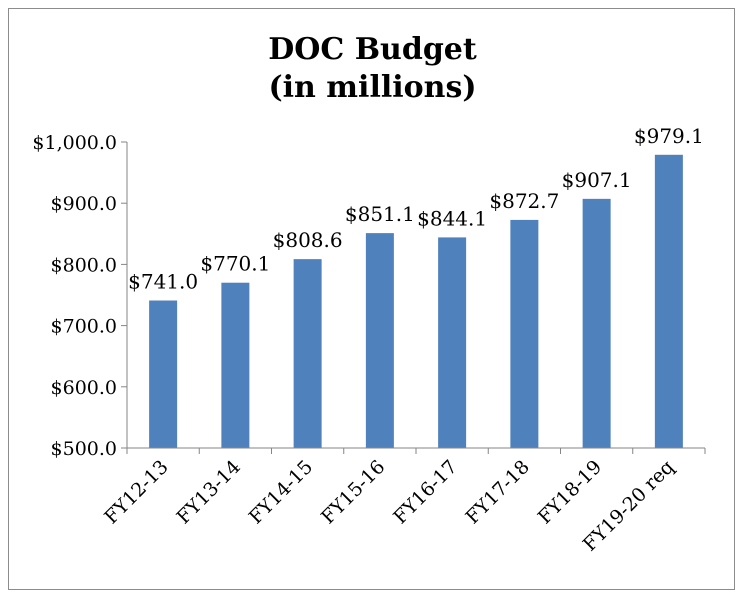  I want to click on data-label: $851.1, so click(380, 214).